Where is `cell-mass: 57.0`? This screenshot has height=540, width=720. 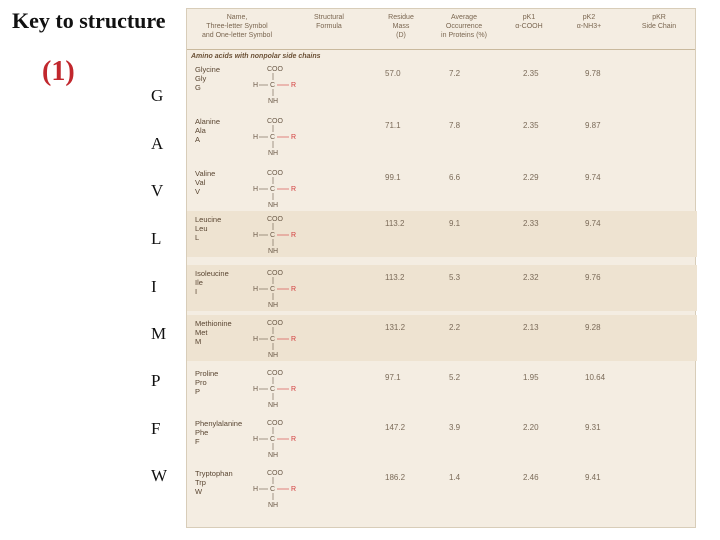
cell-mass: 57.0 is located at coordinates (393, 73).